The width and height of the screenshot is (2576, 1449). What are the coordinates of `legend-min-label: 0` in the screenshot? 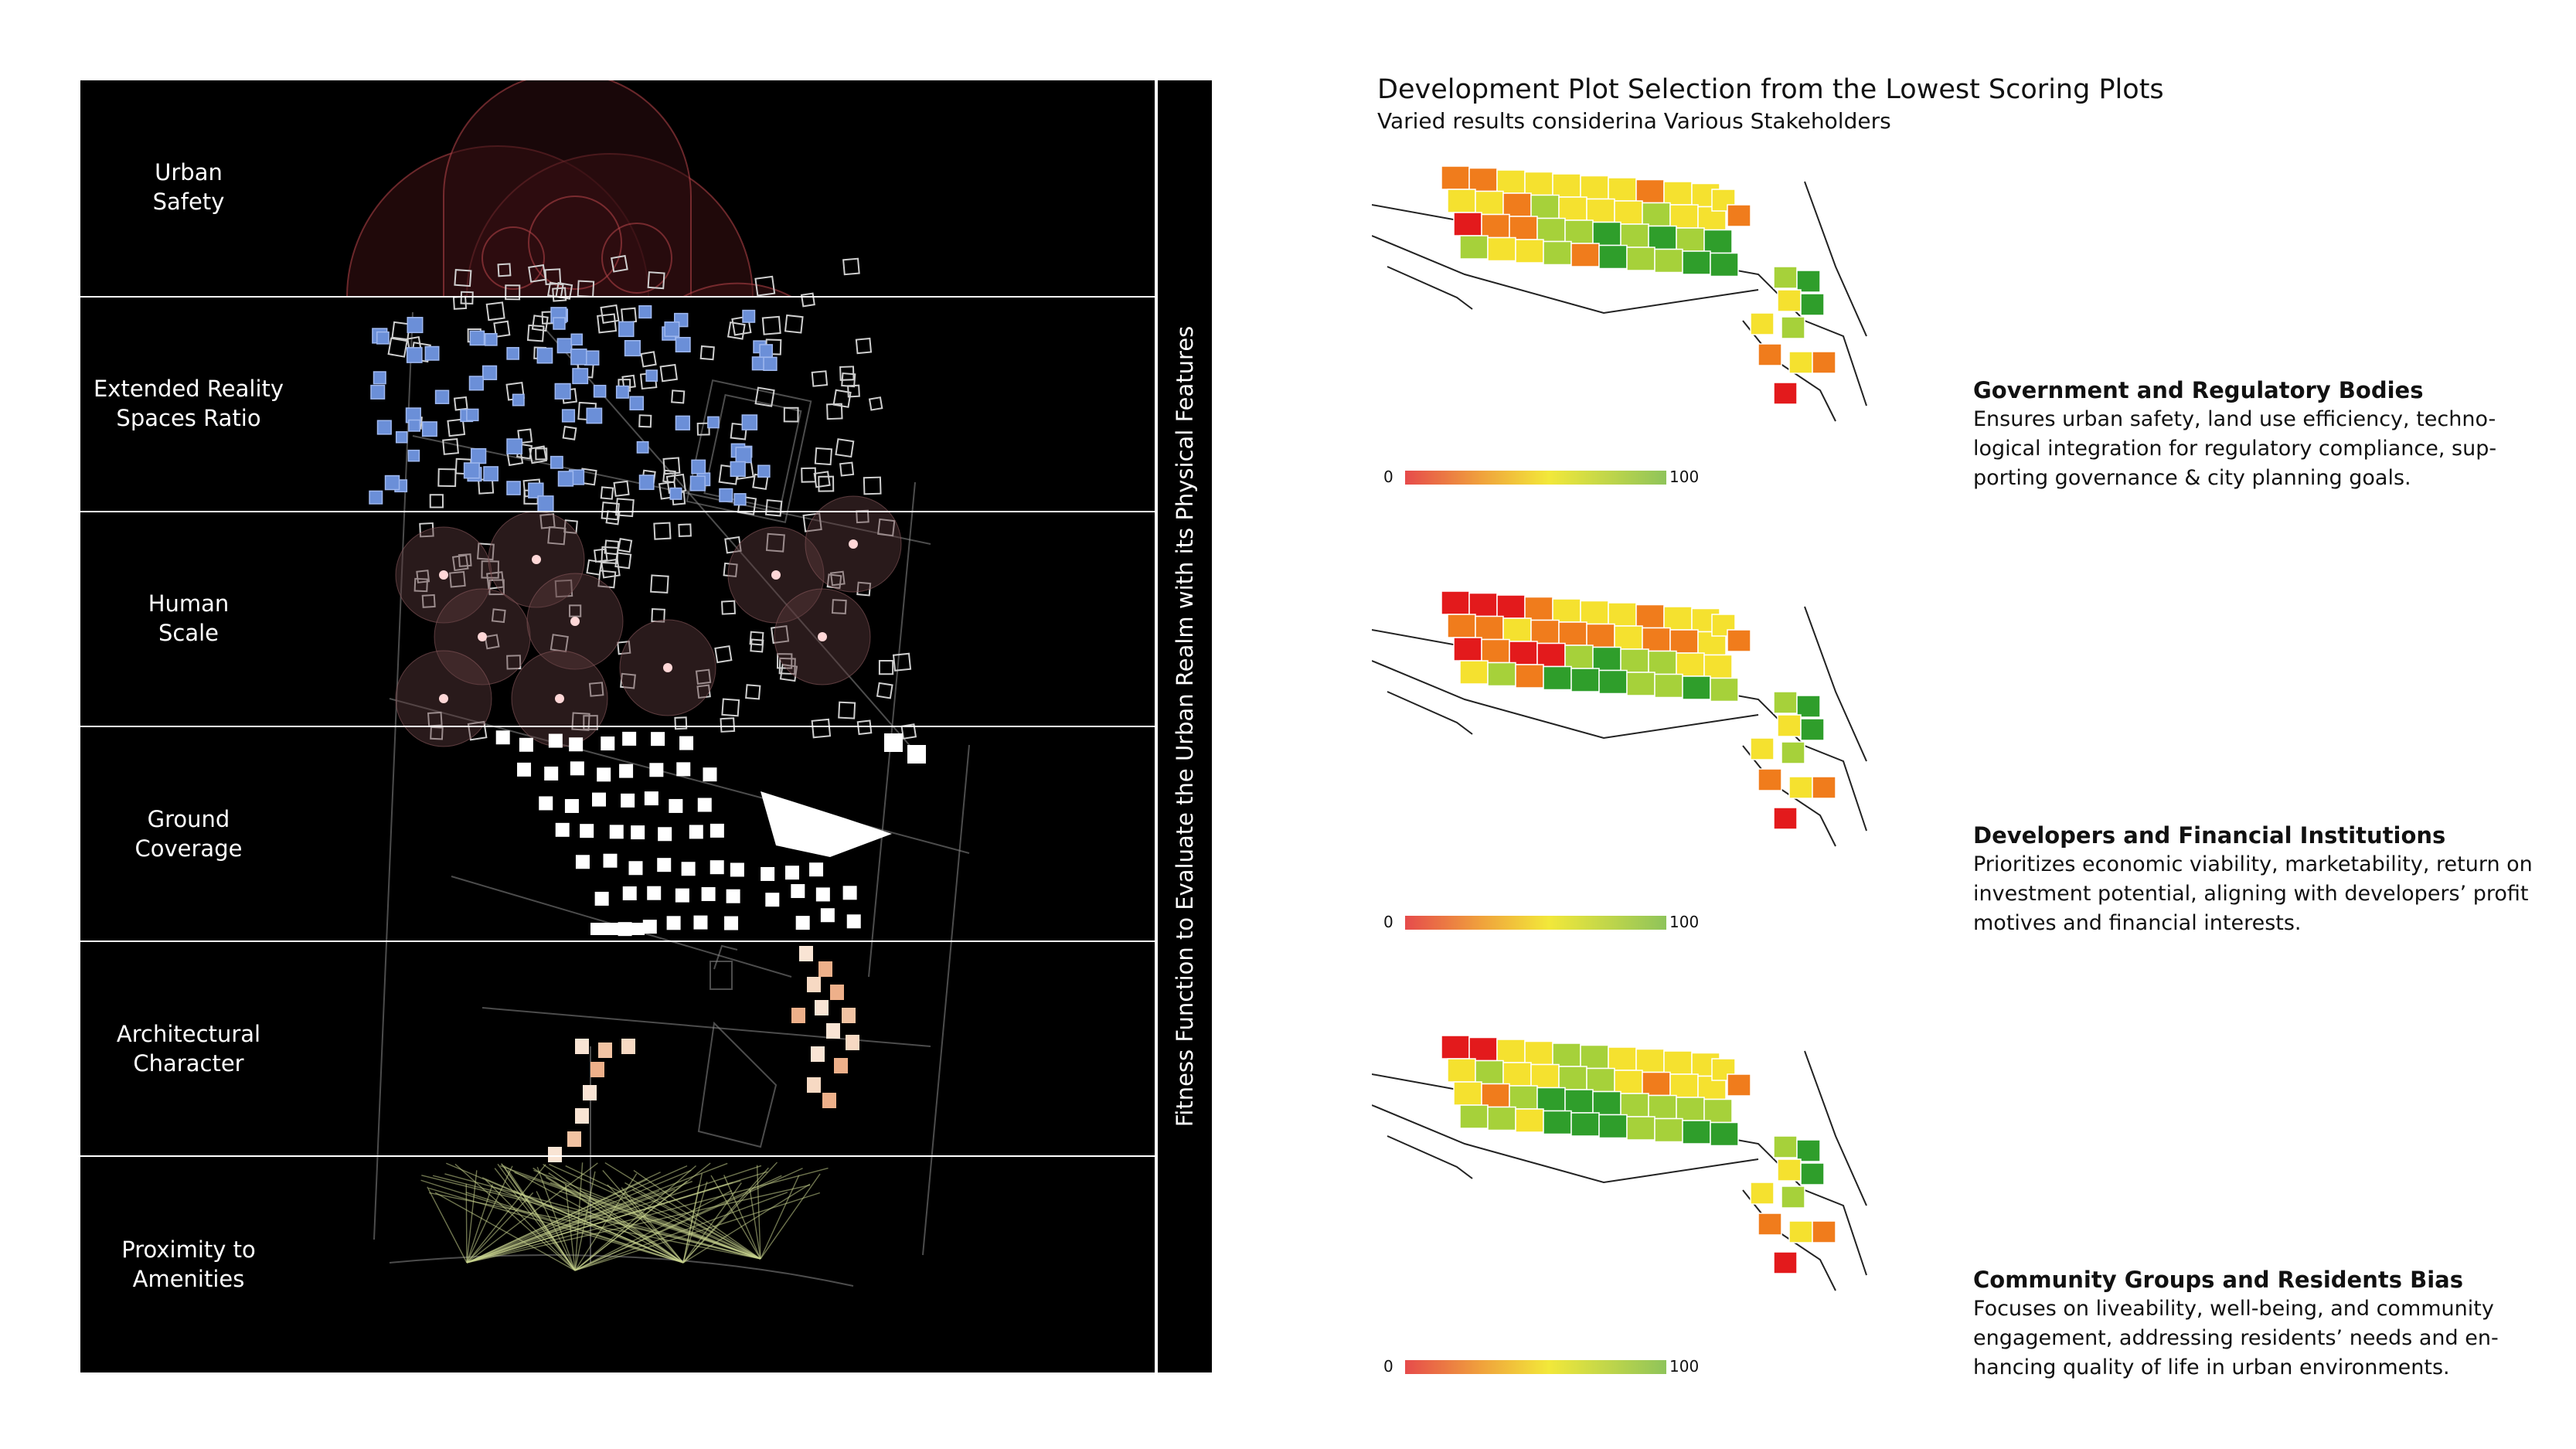 It's located at (1388, 1367).